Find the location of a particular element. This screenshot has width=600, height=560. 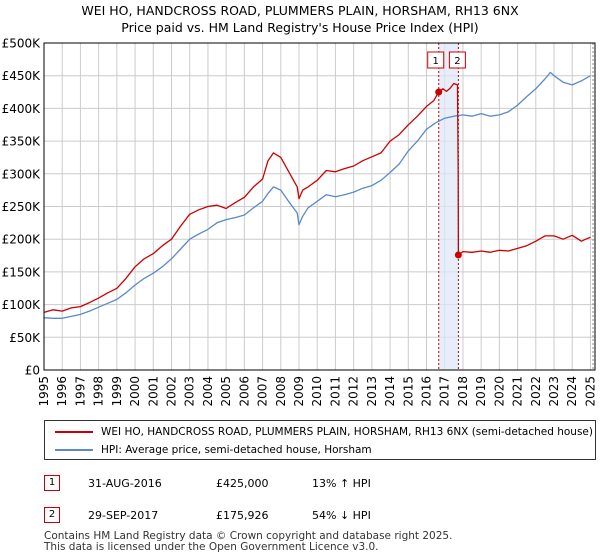

x-tick-label: 2002 is located at coordinates (172, 391).